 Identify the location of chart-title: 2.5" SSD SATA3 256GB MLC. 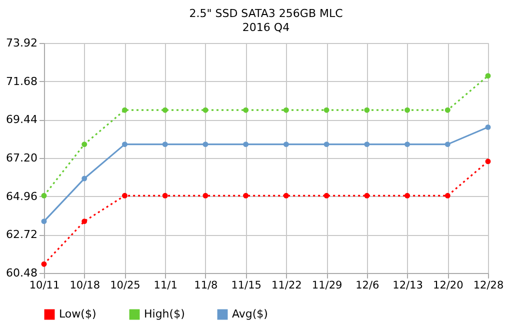
(266, 13).